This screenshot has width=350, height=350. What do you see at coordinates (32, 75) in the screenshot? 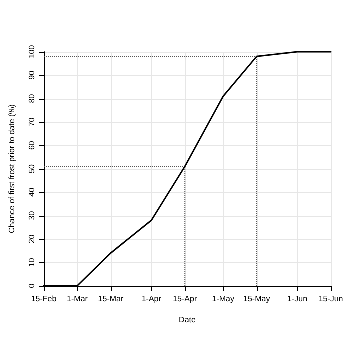
I see `y-tick-label: 90` at bounding box center [32, 75].